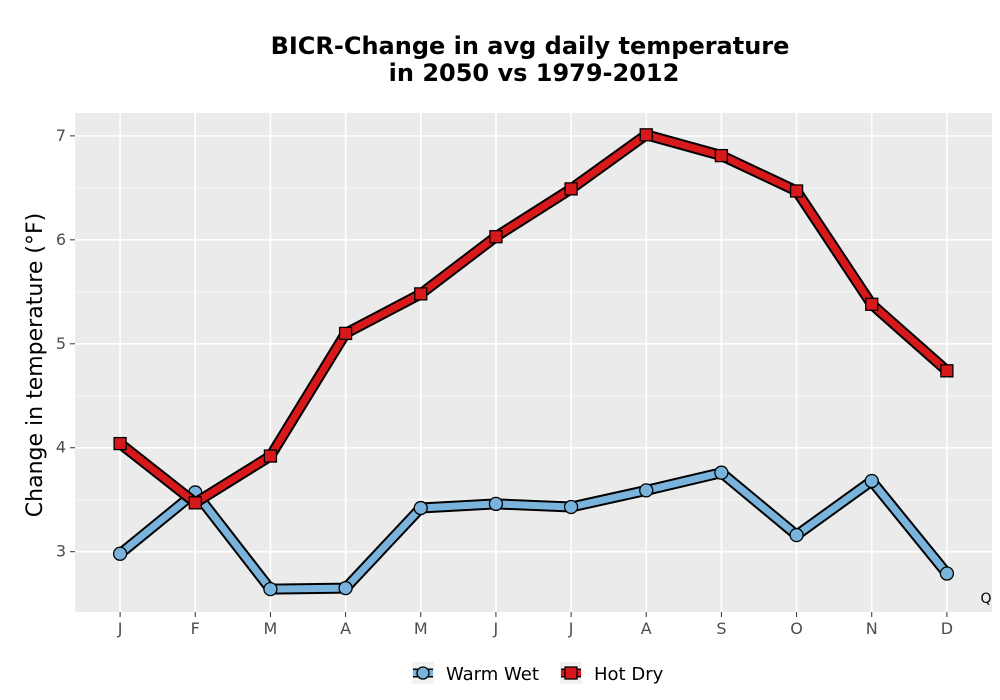 This screenshot has width=1000, height=700. I want to click on y-axis-ticks: 3 4 5 6 7, so click(65, 343).